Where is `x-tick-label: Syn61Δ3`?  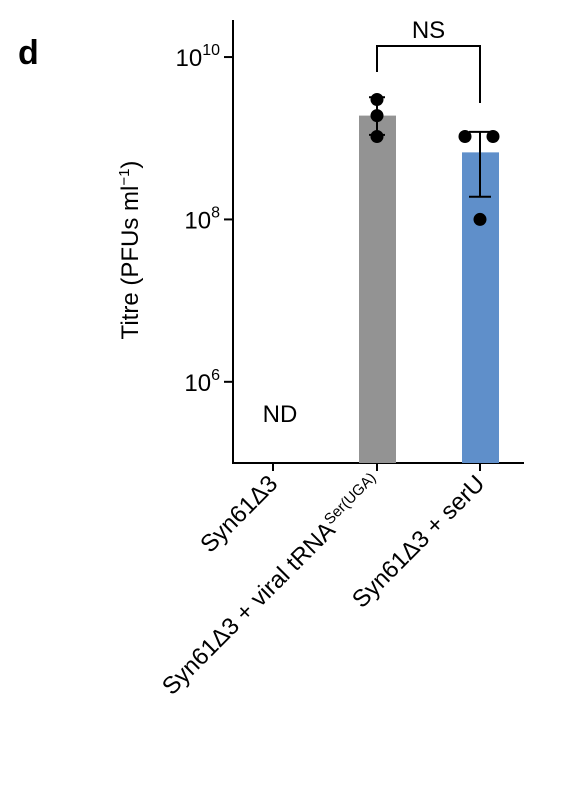 x-tick-label: Syn61Δ3 is located at coordinates (239, 514).